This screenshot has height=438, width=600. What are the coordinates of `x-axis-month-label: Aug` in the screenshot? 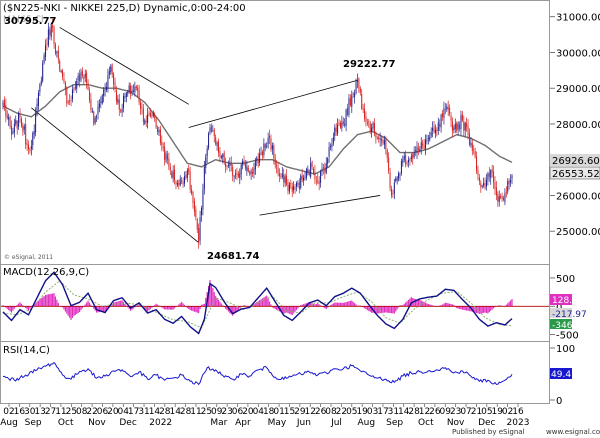 It's located at (9, 423).